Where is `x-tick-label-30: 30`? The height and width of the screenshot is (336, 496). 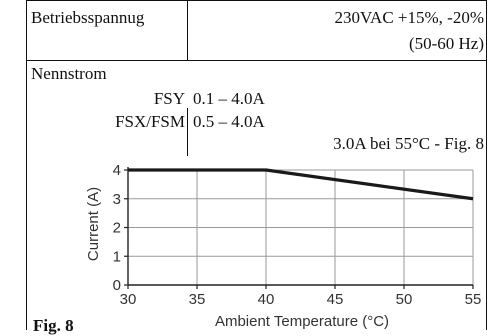 x-tick-label-30: 30 is located at coordinates (128, 299).